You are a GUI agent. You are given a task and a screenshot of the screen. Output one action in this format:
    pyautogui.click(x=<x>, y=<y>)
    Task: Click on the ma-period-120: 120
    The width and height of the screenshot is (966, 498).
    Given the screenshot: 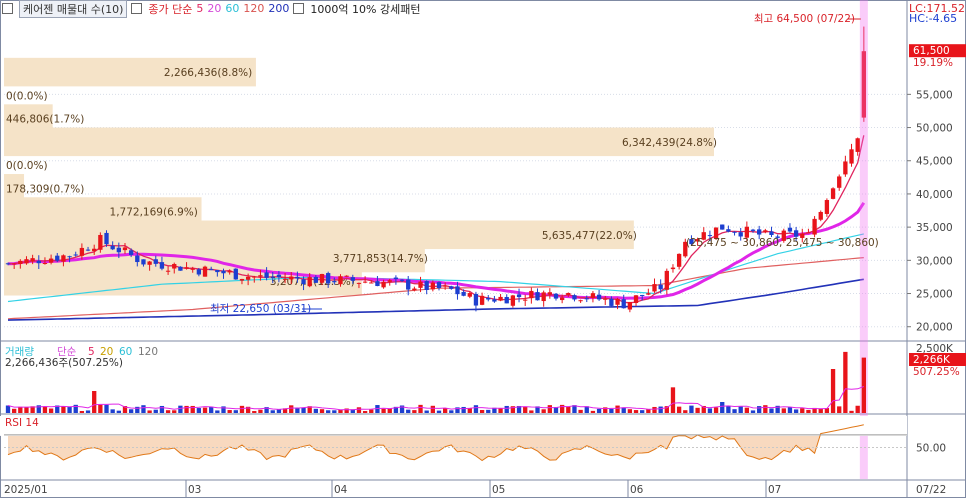 What is the action you would take?
    pyautogui.click(x=254, y=8)
    